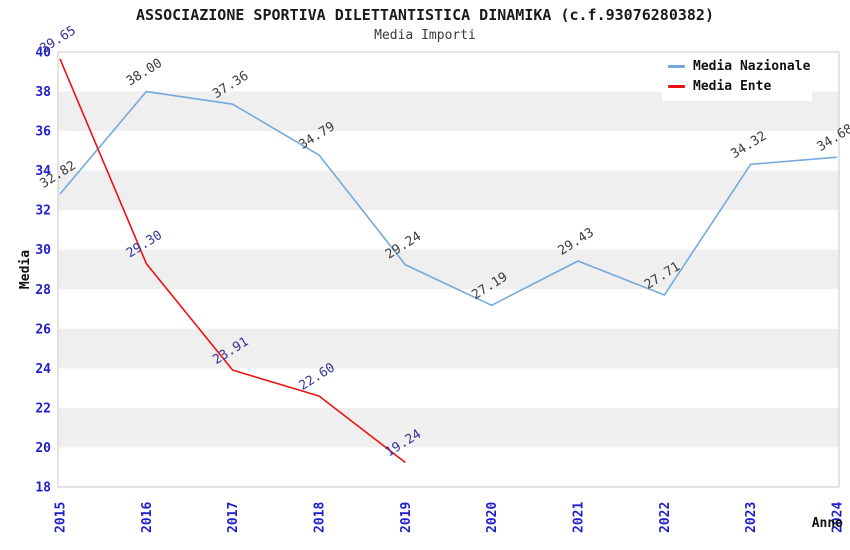 This screenshot has width=850, height=550. What do you see at coordinates (579, 517) in the screenshot?
I see `x-tick-label: 2021` at bounding box center [579, 517].